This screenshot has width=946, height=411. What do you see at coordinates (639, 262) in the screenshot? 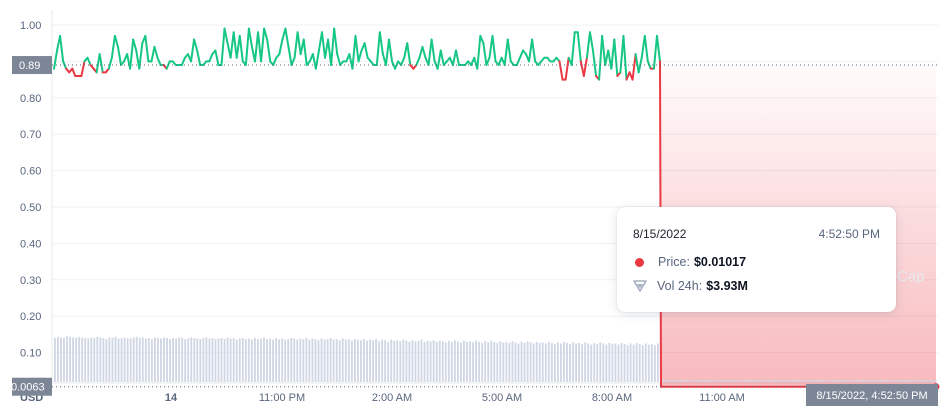
I see `price-dot-icon` at bounding box center [639, 262].